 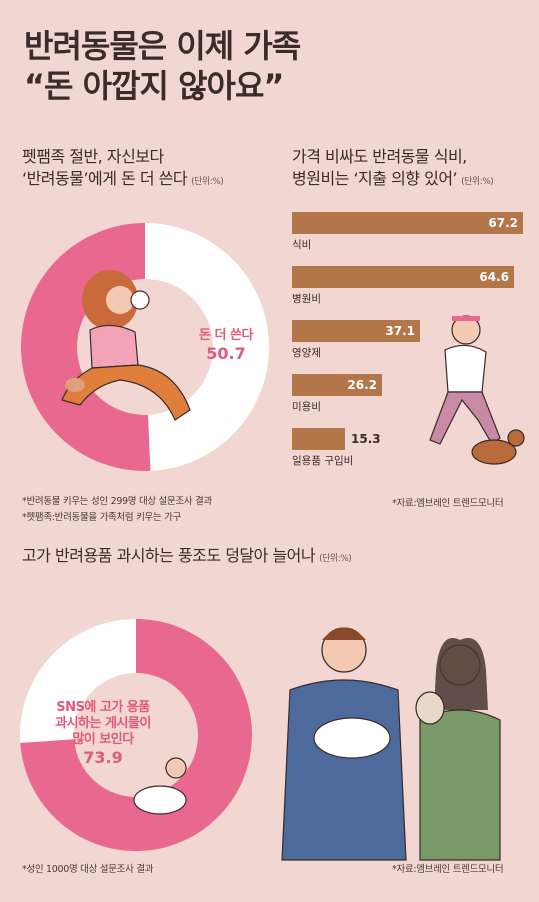 What do you see at coordinates (162, 46) in the screenshot?
I see `title-line-1: 반려동물은 이제 가족` at bounding box center [162, 46].